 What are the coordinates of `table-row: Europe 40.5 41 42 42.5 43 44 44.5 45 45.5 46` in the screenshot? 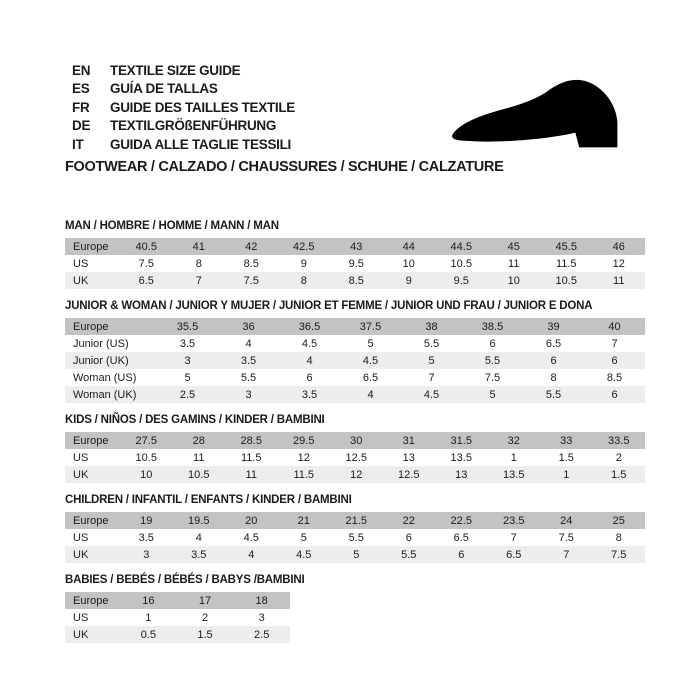 It's located at (355, 246).